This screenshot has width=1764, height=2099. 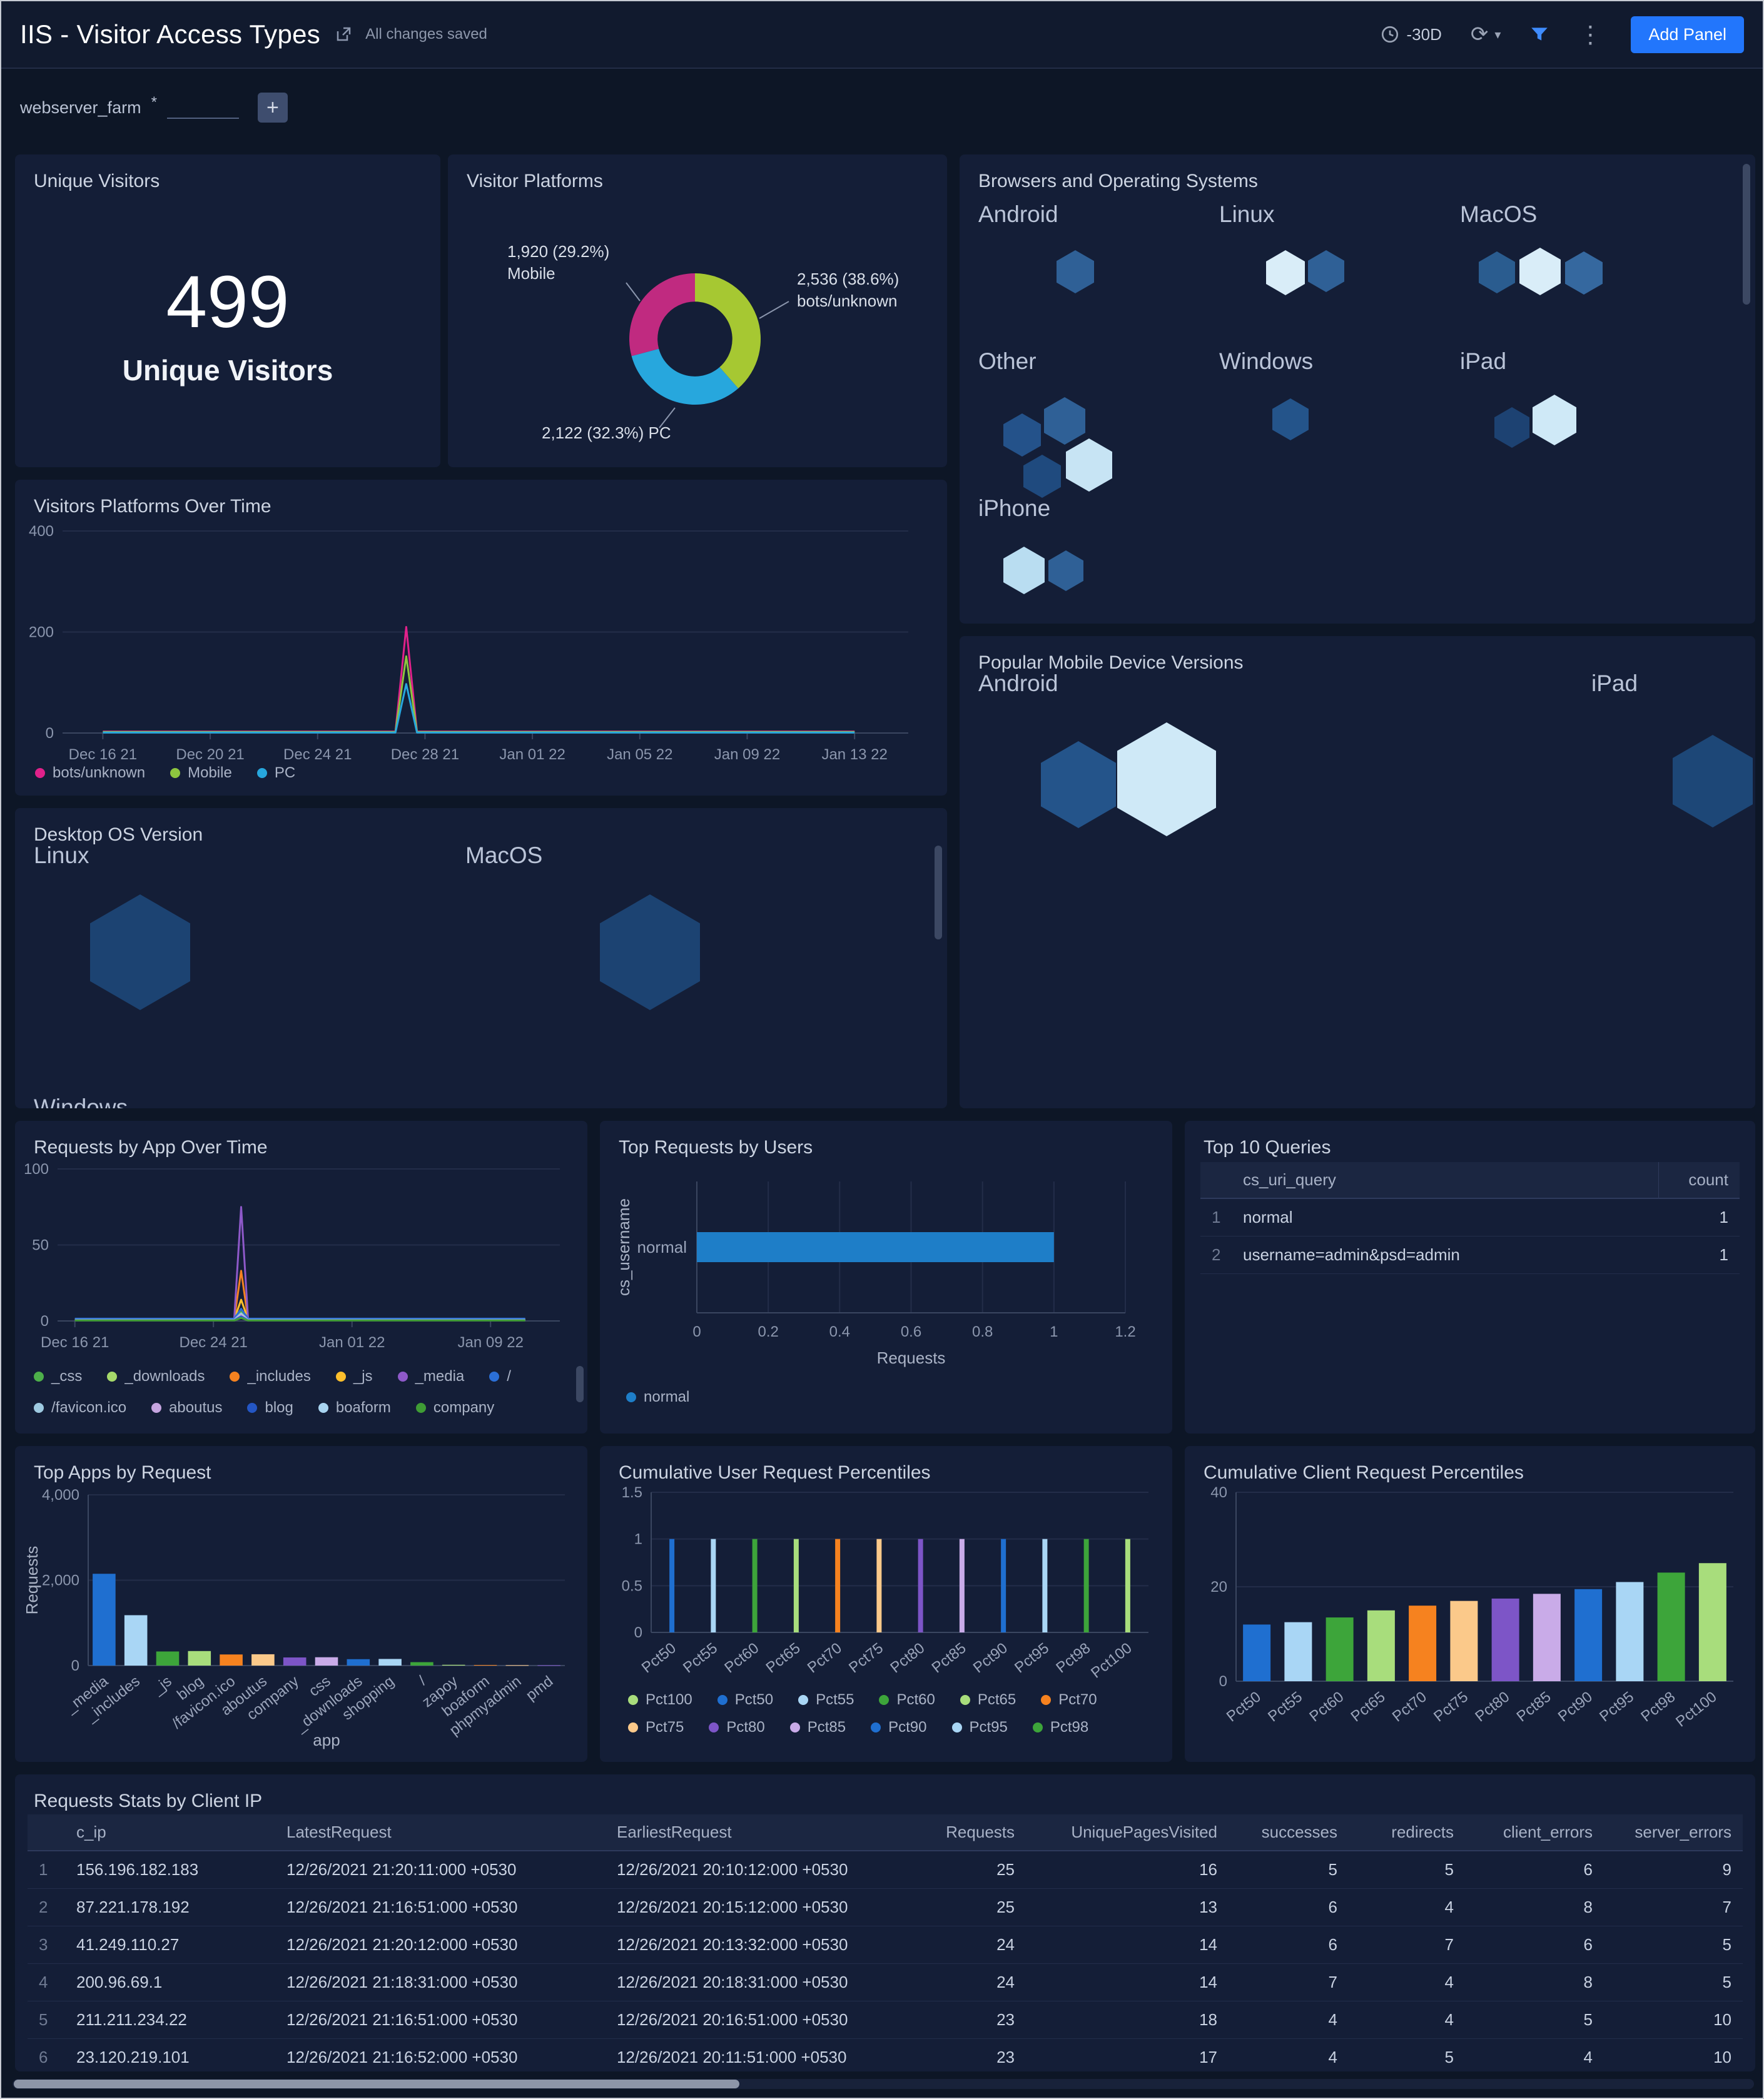 What do you see at coordinates (1289, 1832) in the screenshot?
I see `column-header: successes` at bounding box center [1289, 1832].